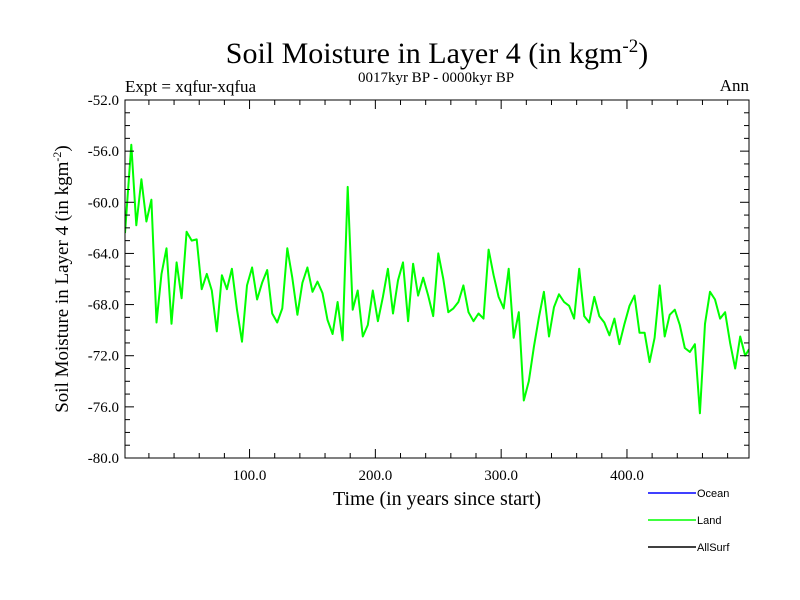 Image resolution: width=800 pixels, height=600 pixels. What do you see at coordinates (709, 521) in the screenshot?
I see `legend-label-land: Land` at bounding box center [709, 521].